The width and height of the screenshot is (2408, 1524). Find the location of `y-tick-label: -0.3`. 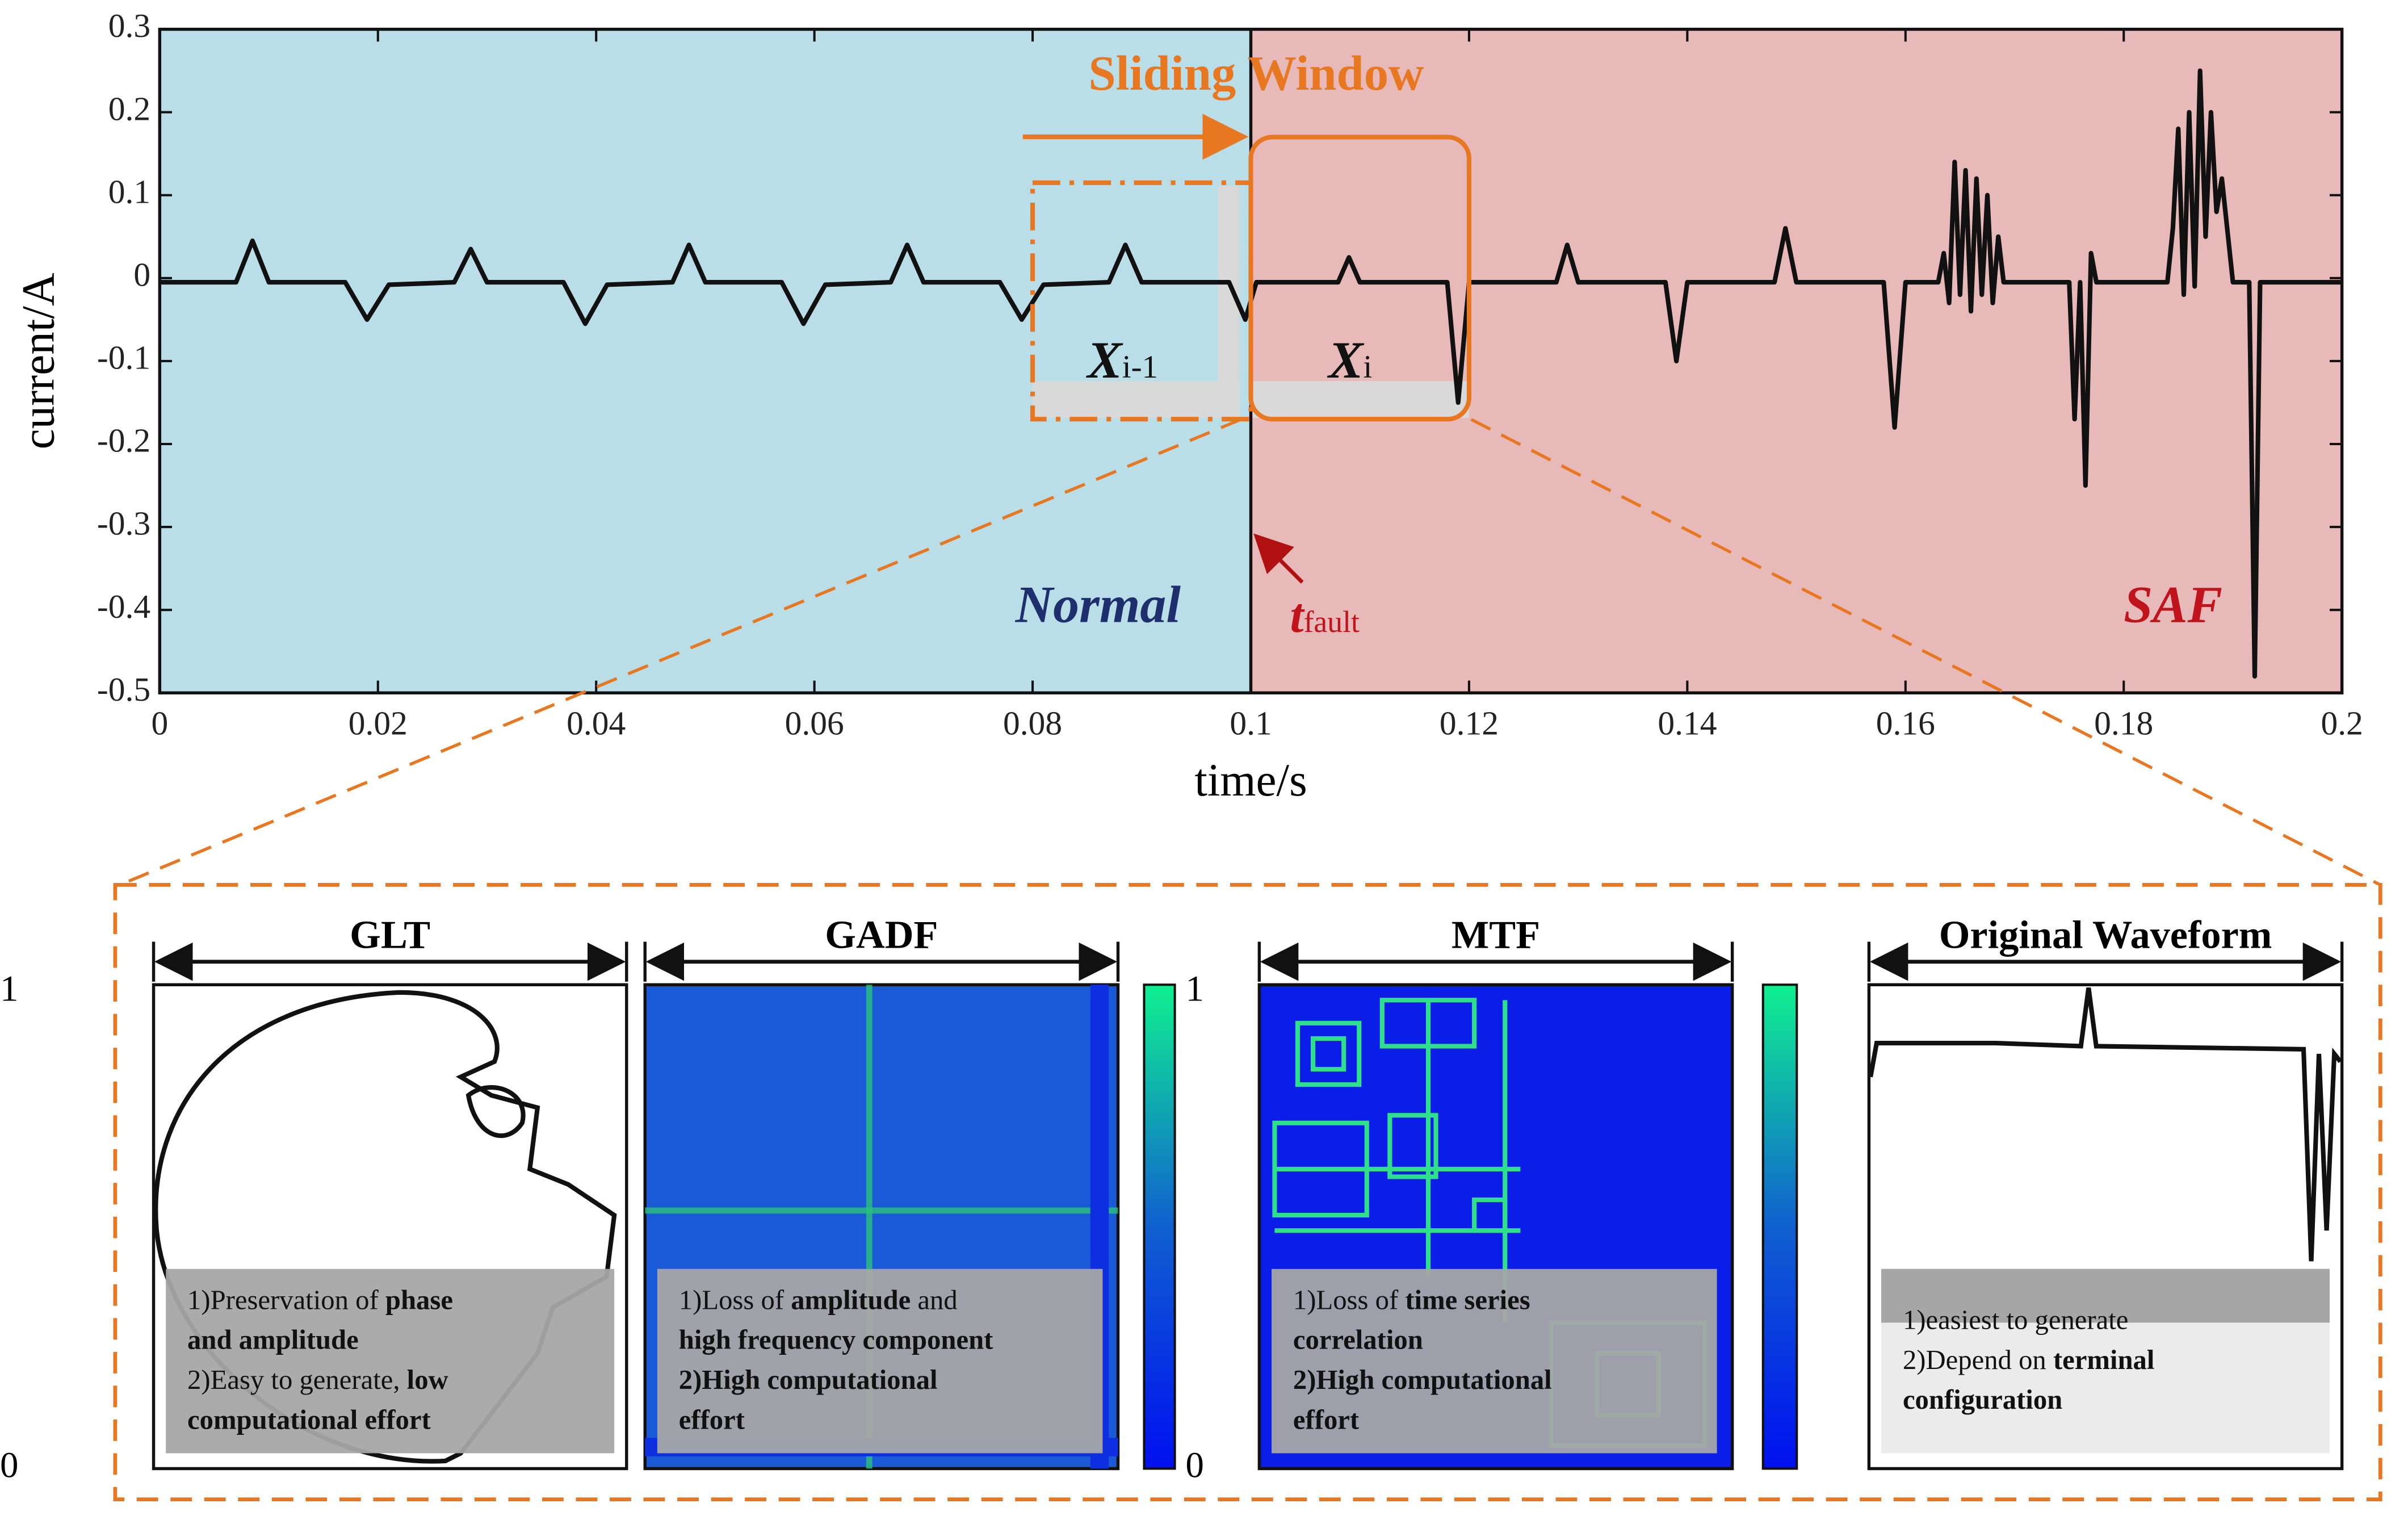

y-tick-label: -0.3 is located at coordinates (123, 523).